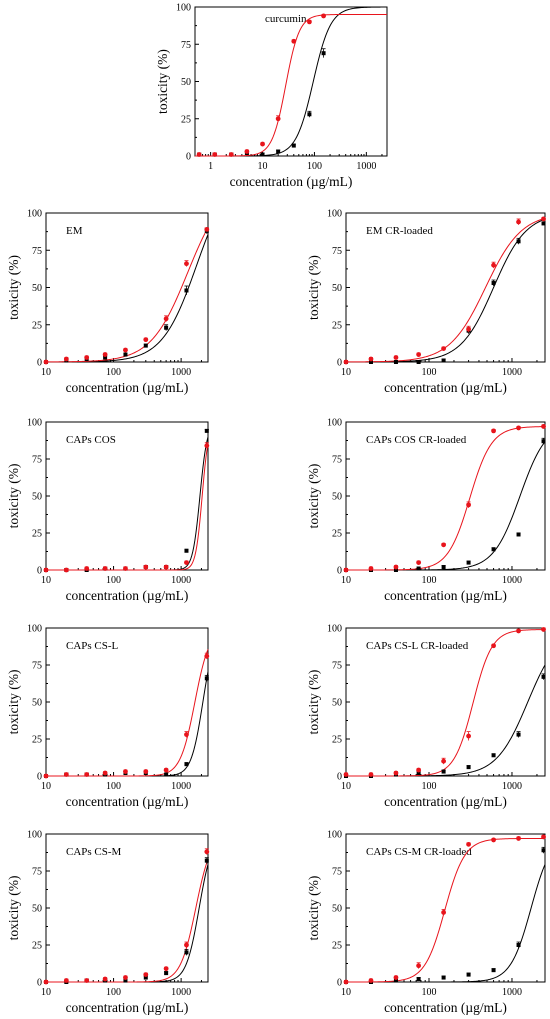  Describe the element at coordinates (416, 440) in the screenshot. I see `panel-label: CAPs COS CR-loaded` at that location.